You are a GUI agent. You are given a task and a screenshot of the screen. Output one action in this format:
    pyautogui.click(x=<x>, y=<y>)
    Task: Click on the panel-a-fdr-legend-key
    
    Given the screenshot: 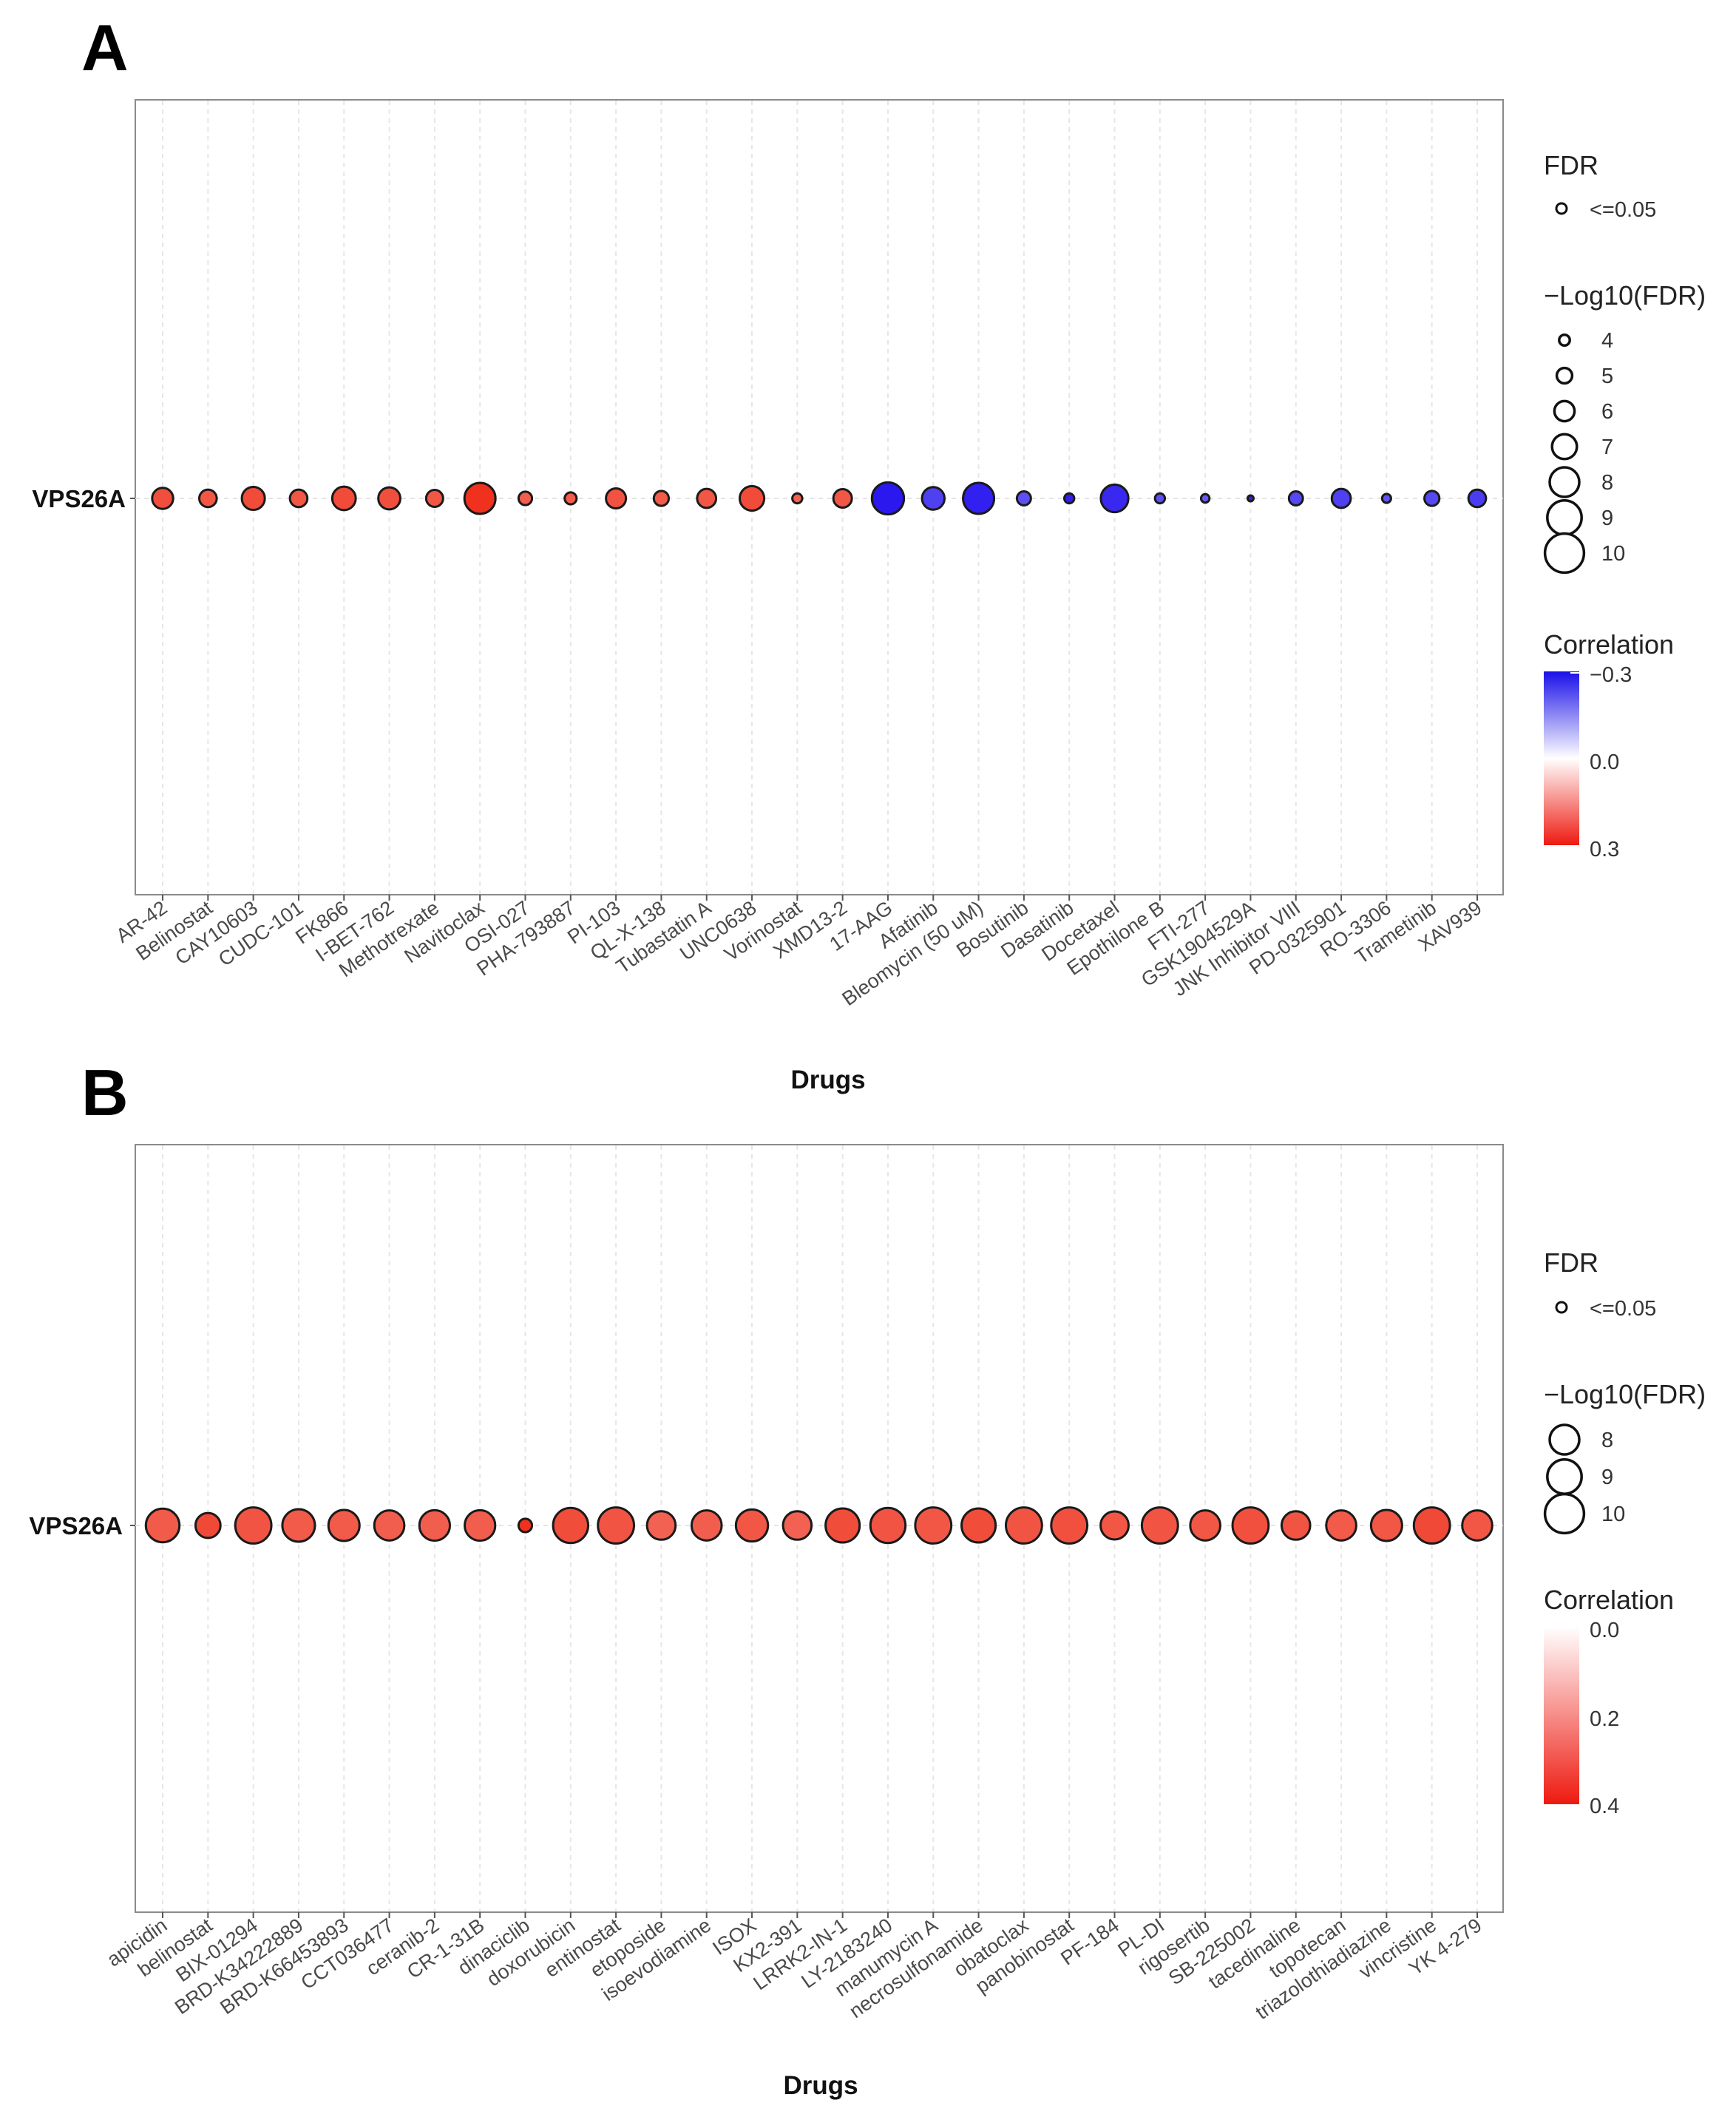 What is the action you would take?
    pyautogui.click(x=1562, y=208)
    